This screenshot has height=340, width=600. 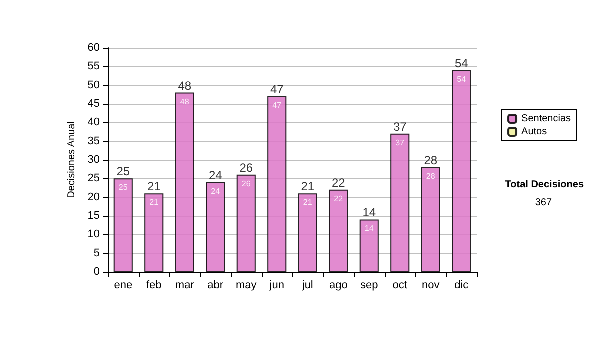 What do you see at coordinates (94, 85) in the screenshot?
I see `y-tick-label: 50` at bounding box center [94, 85].